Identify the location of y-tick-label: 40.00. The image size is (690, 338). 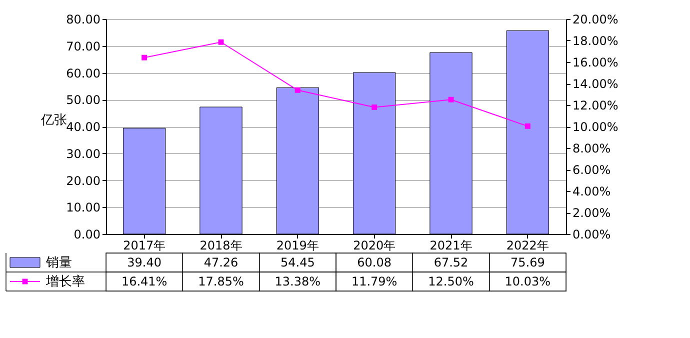
(83, 127).